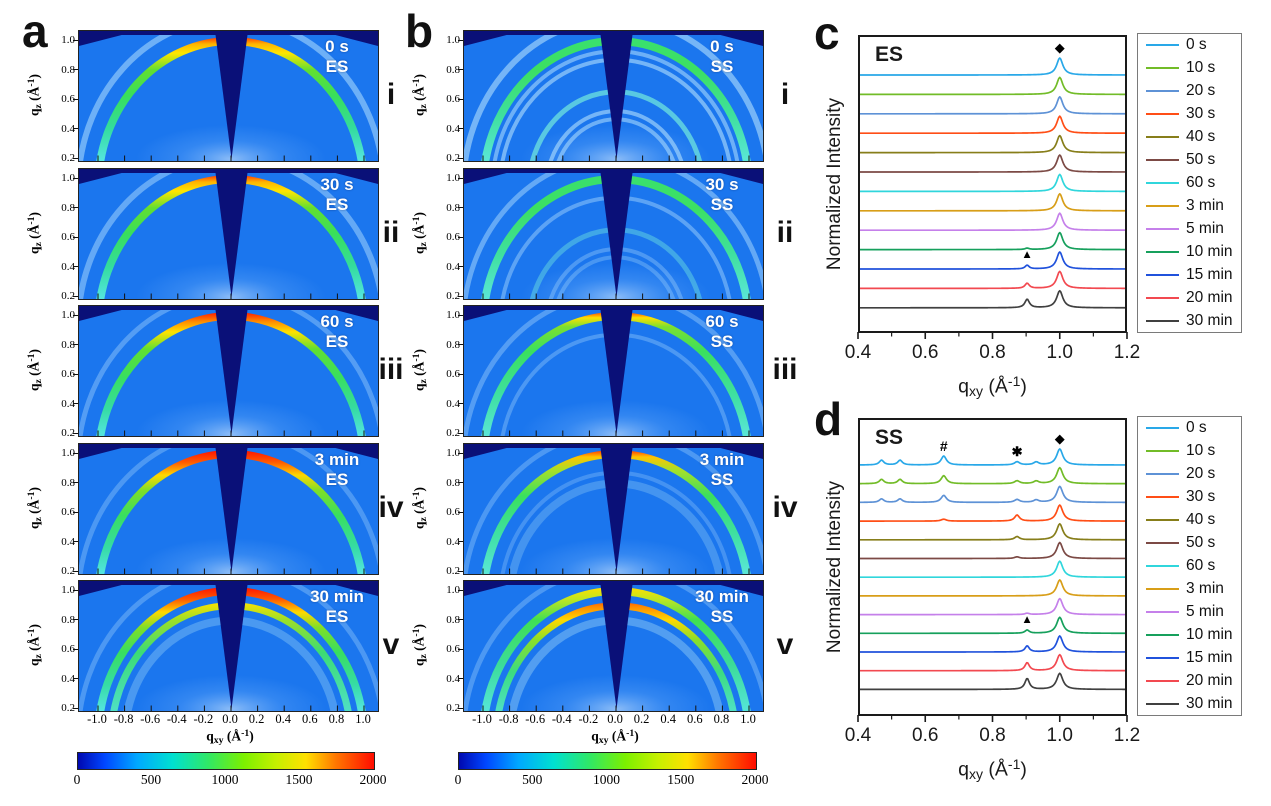 The image size is (1271, 806). Describe the element at coordinates (992, 125) in the screenshot. I see `series-line-30s` at that location.